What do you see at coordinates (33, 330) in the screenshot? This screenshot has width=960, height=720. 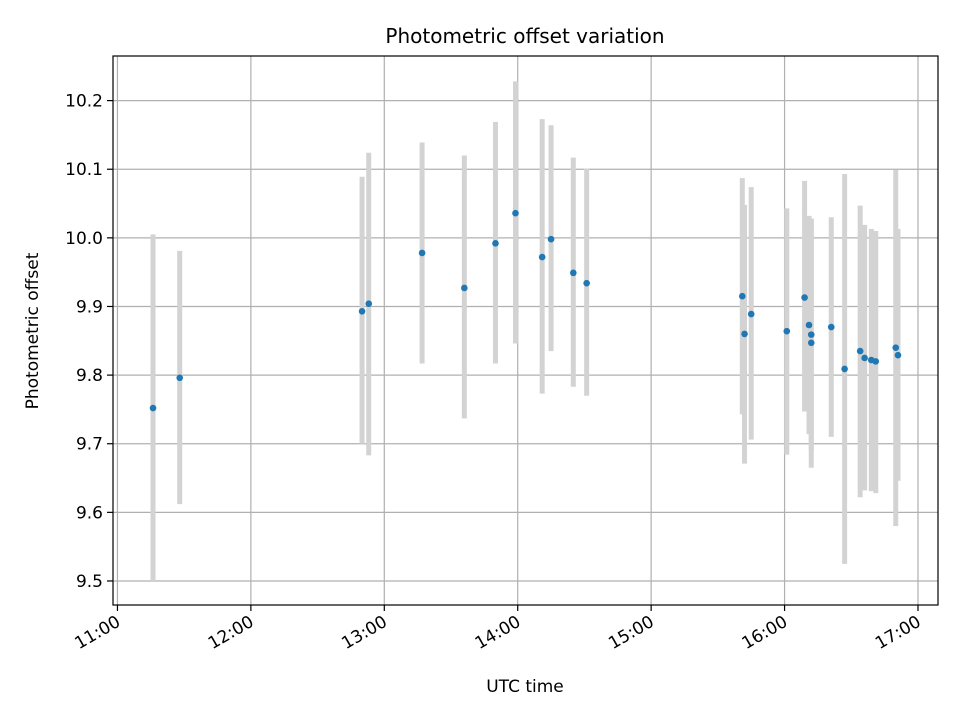 I see `y-axis-label: Photometric offset` at bounding box center [33, 330].